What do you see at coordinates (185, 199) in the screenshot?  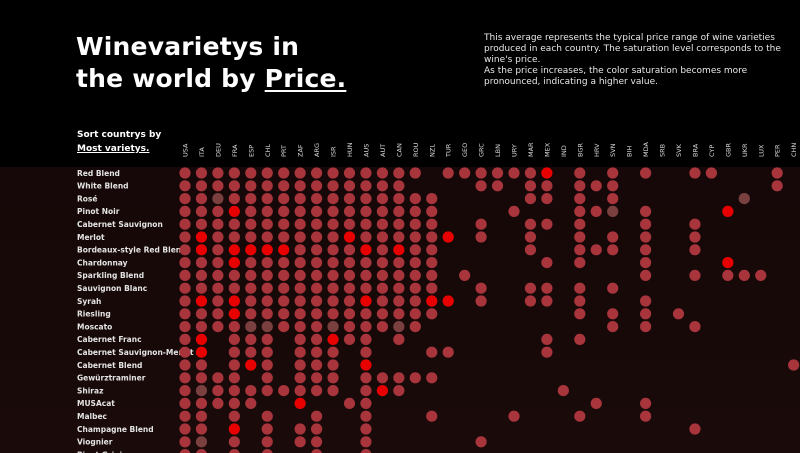 I see `dot-rose-usa` at bounding box center [185, 199].